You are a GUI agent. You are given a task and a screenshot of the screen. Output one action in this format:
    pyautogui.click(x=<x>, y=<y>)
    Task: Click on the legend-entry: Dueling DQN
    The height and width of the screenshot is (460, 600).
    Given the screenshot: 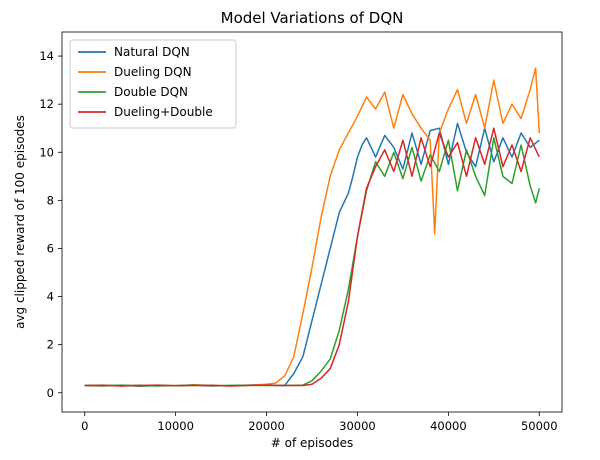 What is the action you would take?
    pyautogui.click(x=153, y=72)
    